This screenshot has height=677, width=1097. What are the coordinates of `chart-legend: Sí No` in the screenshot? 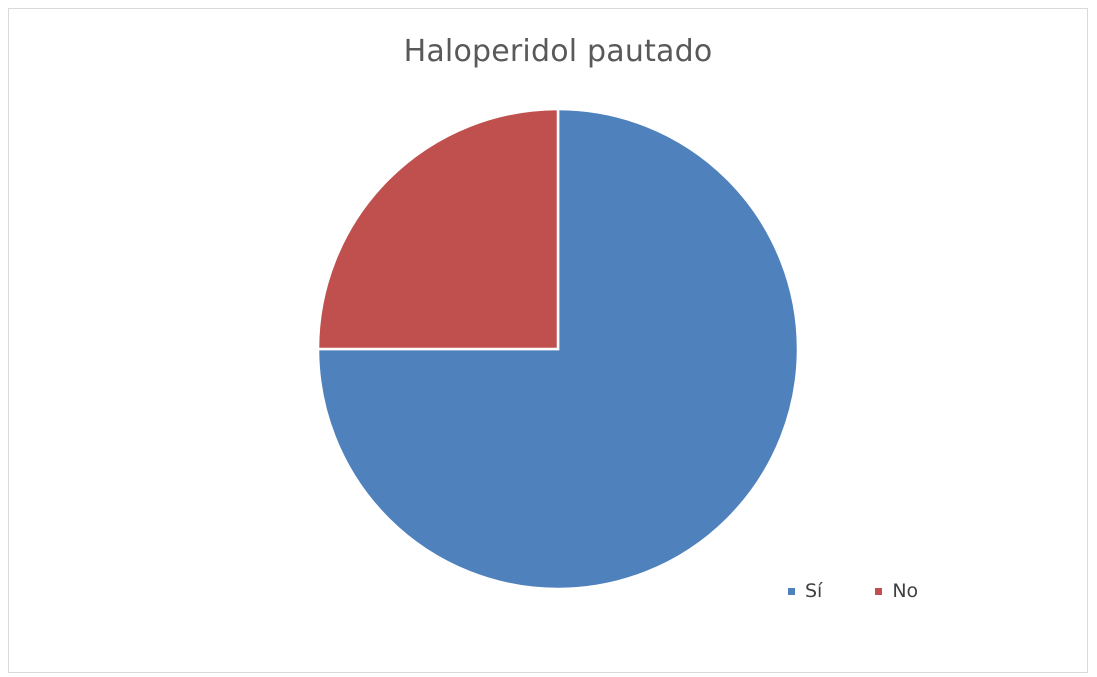 It's located at (879, 591).